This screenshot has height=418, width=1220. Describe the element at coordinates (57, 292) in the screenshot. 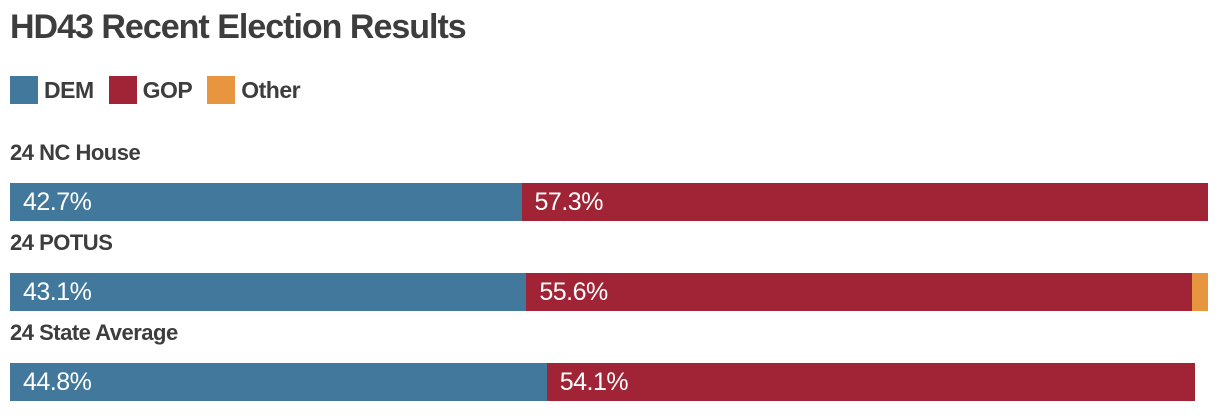

I see `bar-value-label-dem: 43.1%` at that location.